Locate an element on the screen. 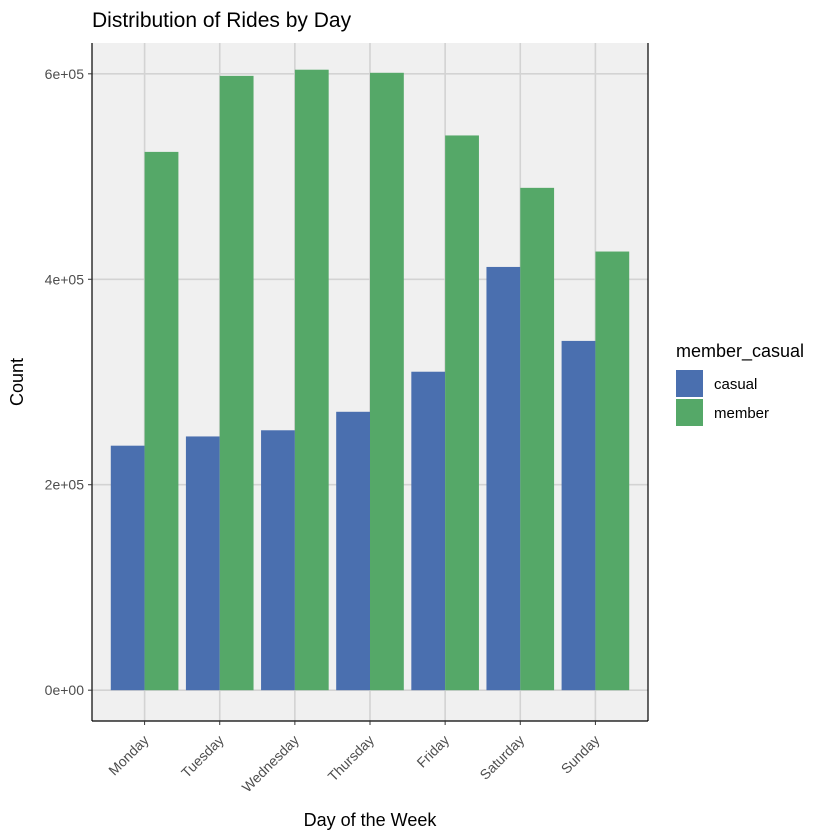 This screenshot has height=840, width=840. y-axis-ticks: 0e+00 2e+05 4e+05 6e+05 is located at coordinates (68, 382).